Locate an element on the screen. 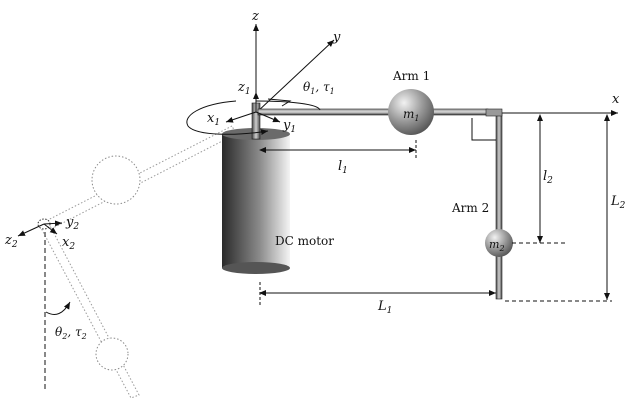  theta1-arc-upper is located at coordinates (288, 105).